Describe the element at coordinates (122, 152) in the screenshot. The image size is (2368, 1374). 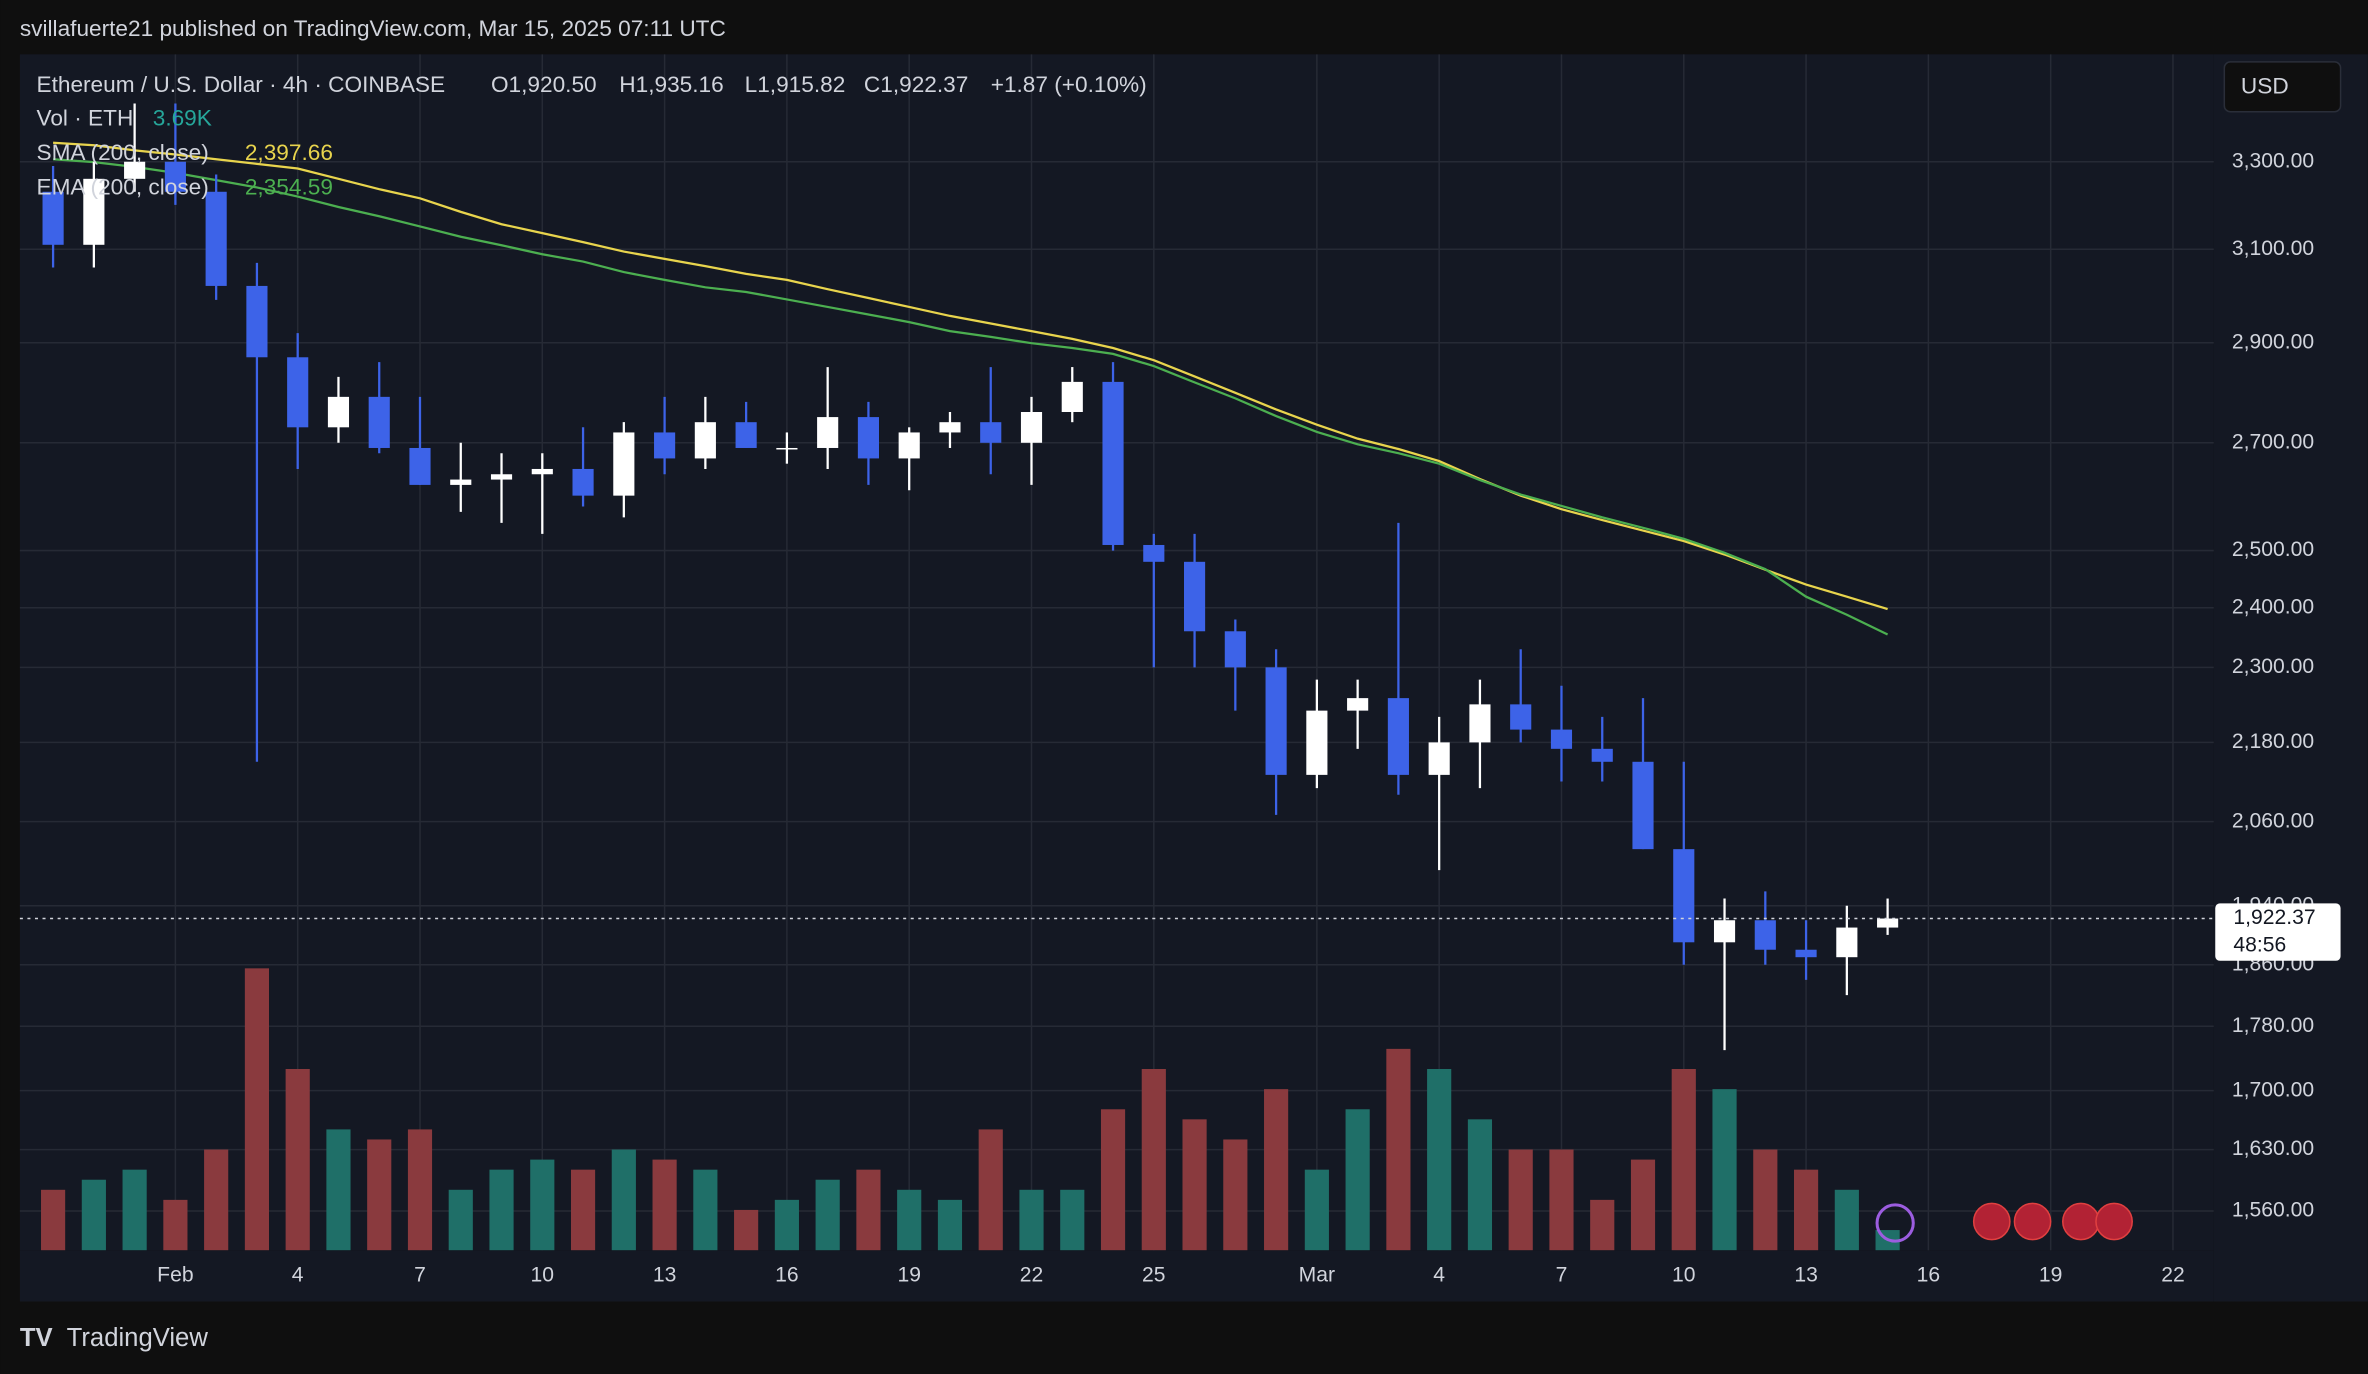
I see `sma-legend: SMA (200, close)` at that location.